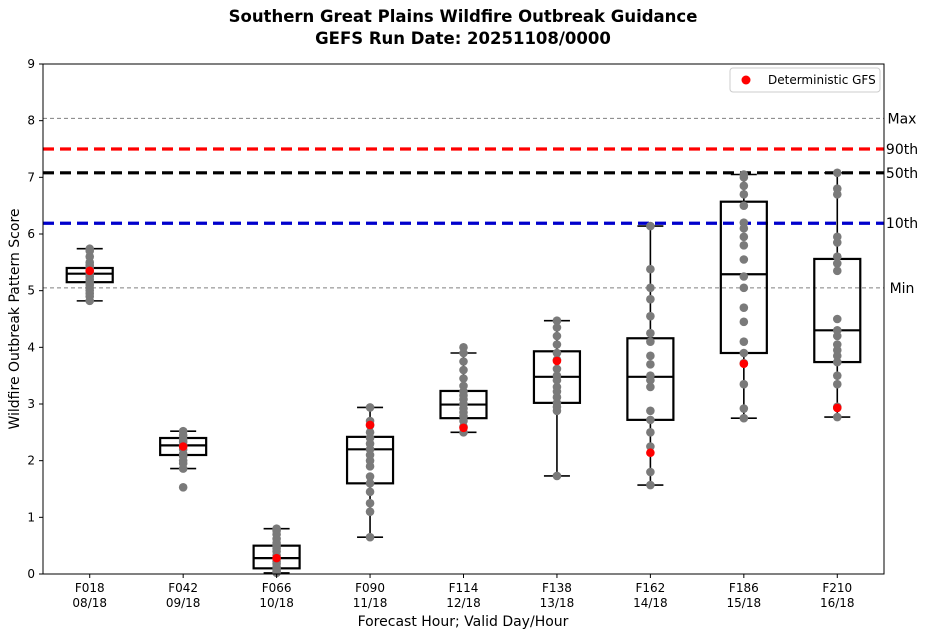 Image resolution: width=926 pixels, height=637 pixels. I want to click on x-tick-label-valid: 08/18, so click(89, 603).